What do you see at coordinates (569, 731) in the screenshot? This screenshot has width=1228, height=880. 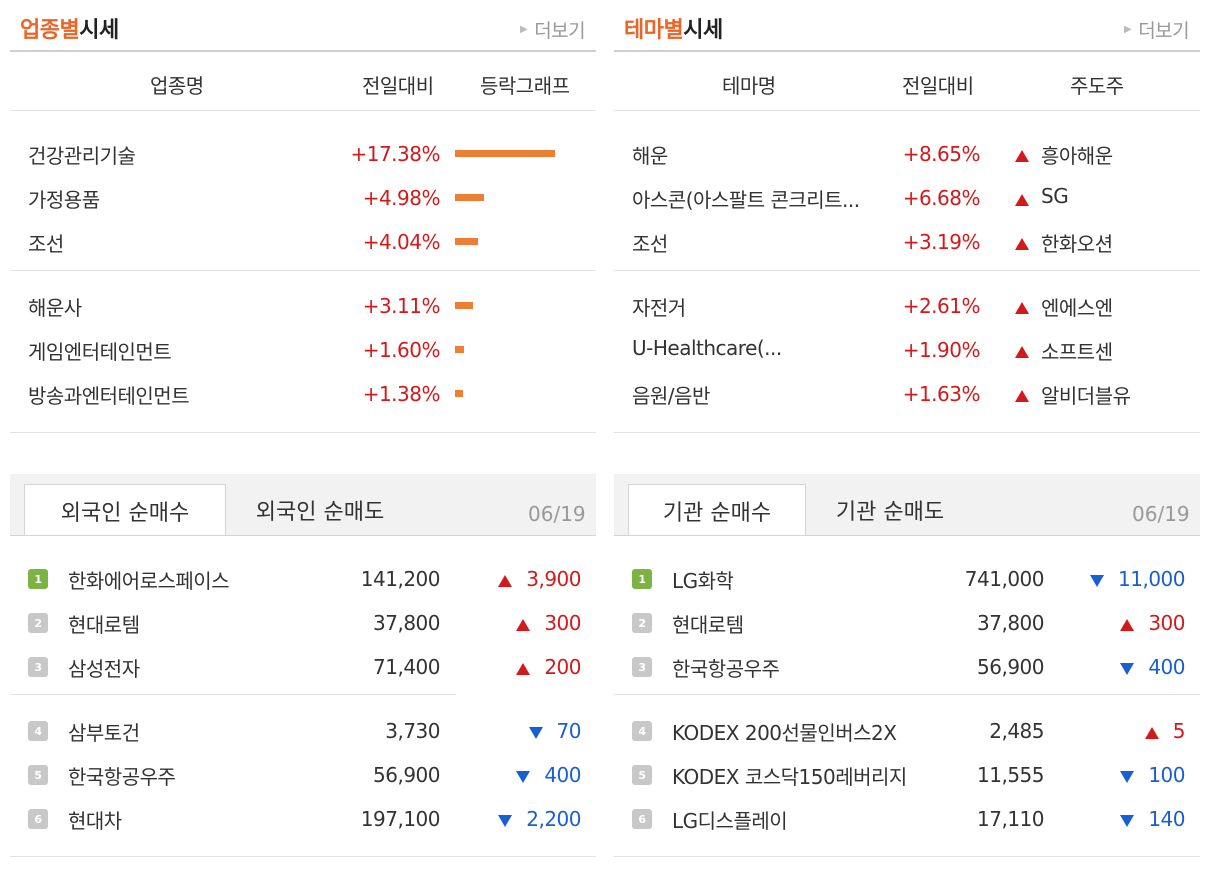 I see `stock-change: 70` at bounding box center [569, 731].